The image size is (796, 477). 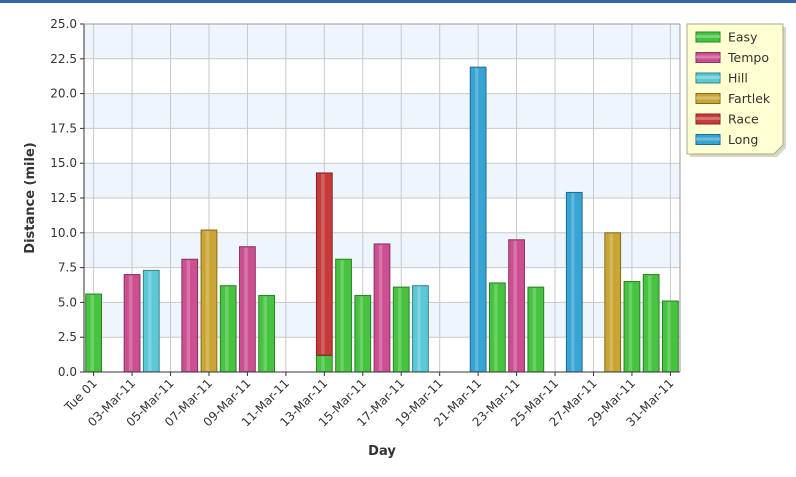 What do you see at coordinates (67, 337) in the screenshot?
I see `y-tick-label: 2.5` at bounding box center [67, 337].